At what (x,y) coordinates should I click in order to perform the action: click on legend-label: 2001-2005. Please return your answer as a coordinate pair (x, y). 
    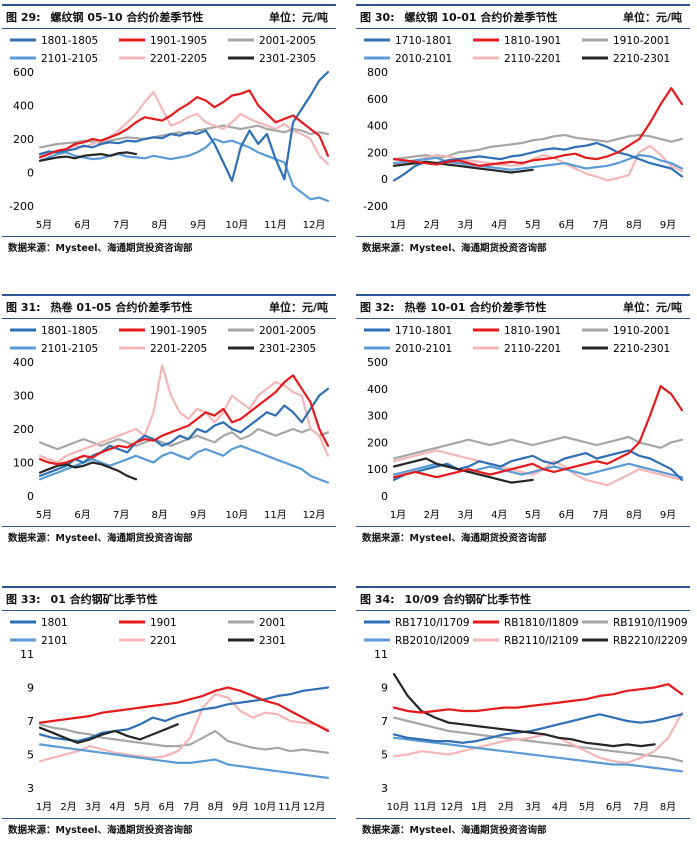
    Looking at the image, I should click on (287, 331).